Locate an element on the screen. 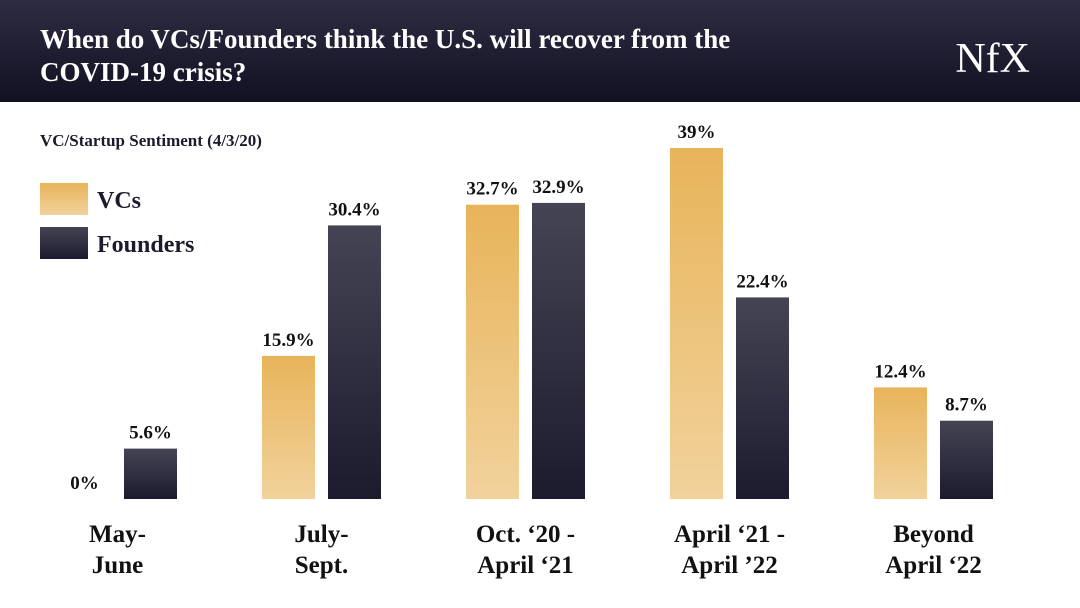  subtitle: VC/Startup Sentiment (4/3/20) is located at coordinates (151, 140).